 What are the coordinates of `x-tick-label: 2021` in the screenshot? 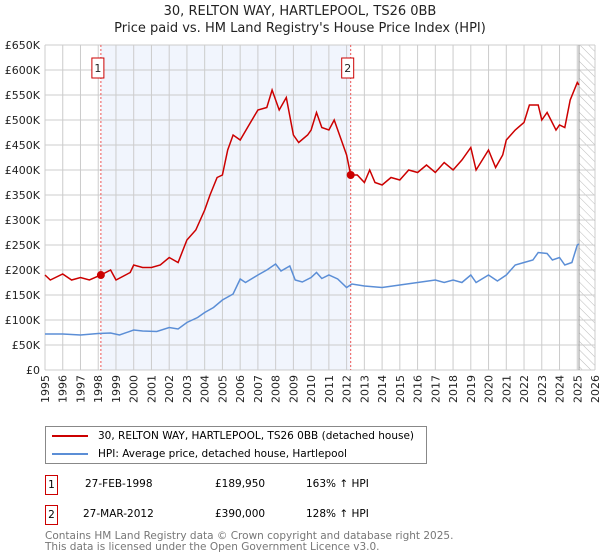 It's located at (506, 389).